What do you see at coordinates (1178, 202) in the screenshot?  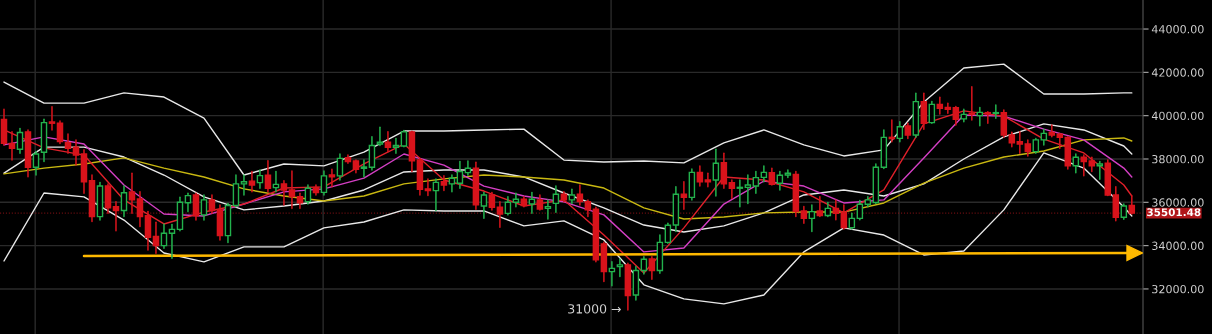 I see `y-tick-label: 36000.00` at bounding box center [1178, 202].